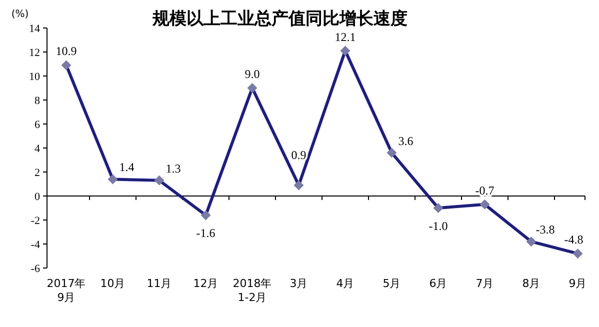 This screenshot has height=327, width=599. Describe the element at coordinates (66, 51) in the screenshot. I see `data-label: 10.9` at that location.